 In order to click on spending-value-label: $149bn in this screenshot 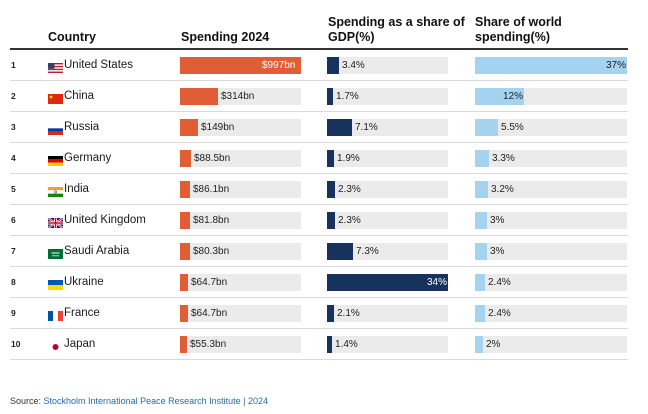, I will do `click(218, 127)`.